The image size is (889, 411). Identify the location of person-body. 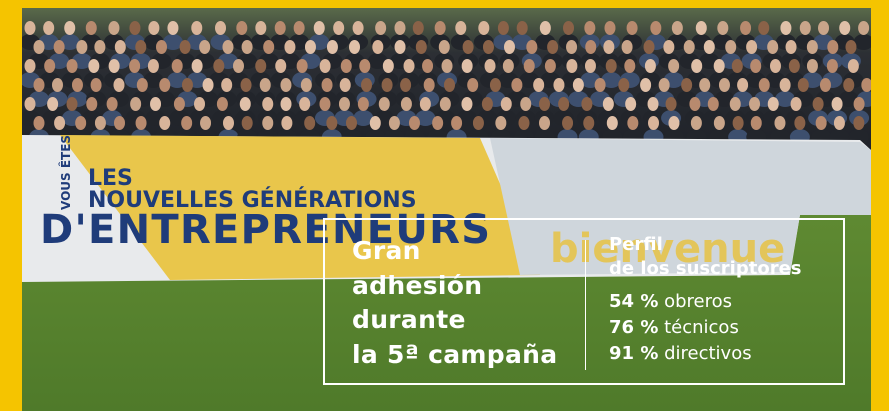
(69, 42).